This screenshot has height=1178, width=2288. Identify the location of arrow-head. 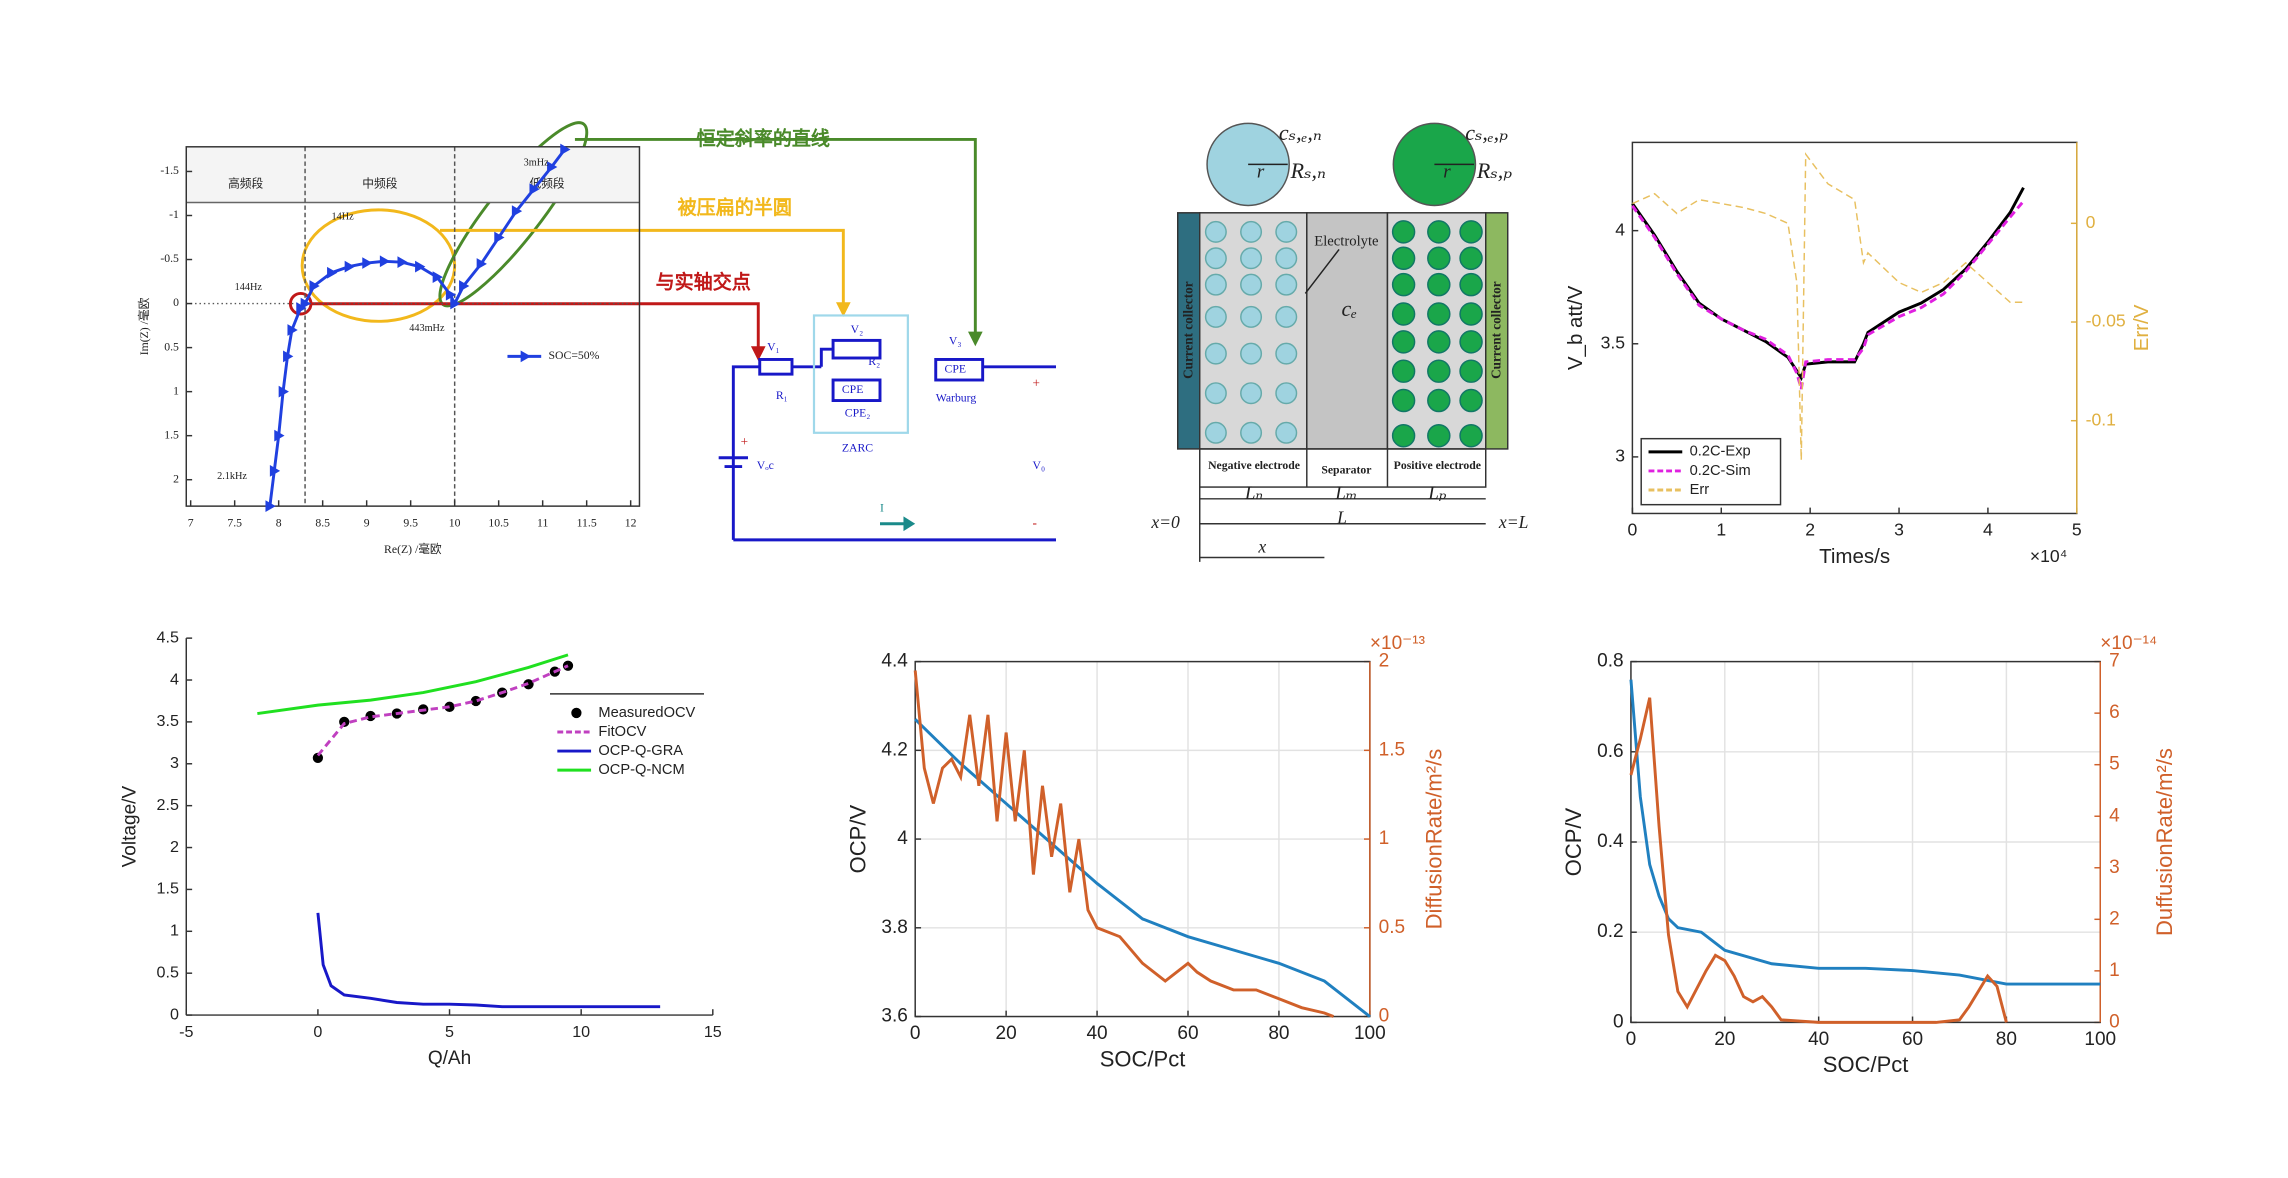
(975, 339).